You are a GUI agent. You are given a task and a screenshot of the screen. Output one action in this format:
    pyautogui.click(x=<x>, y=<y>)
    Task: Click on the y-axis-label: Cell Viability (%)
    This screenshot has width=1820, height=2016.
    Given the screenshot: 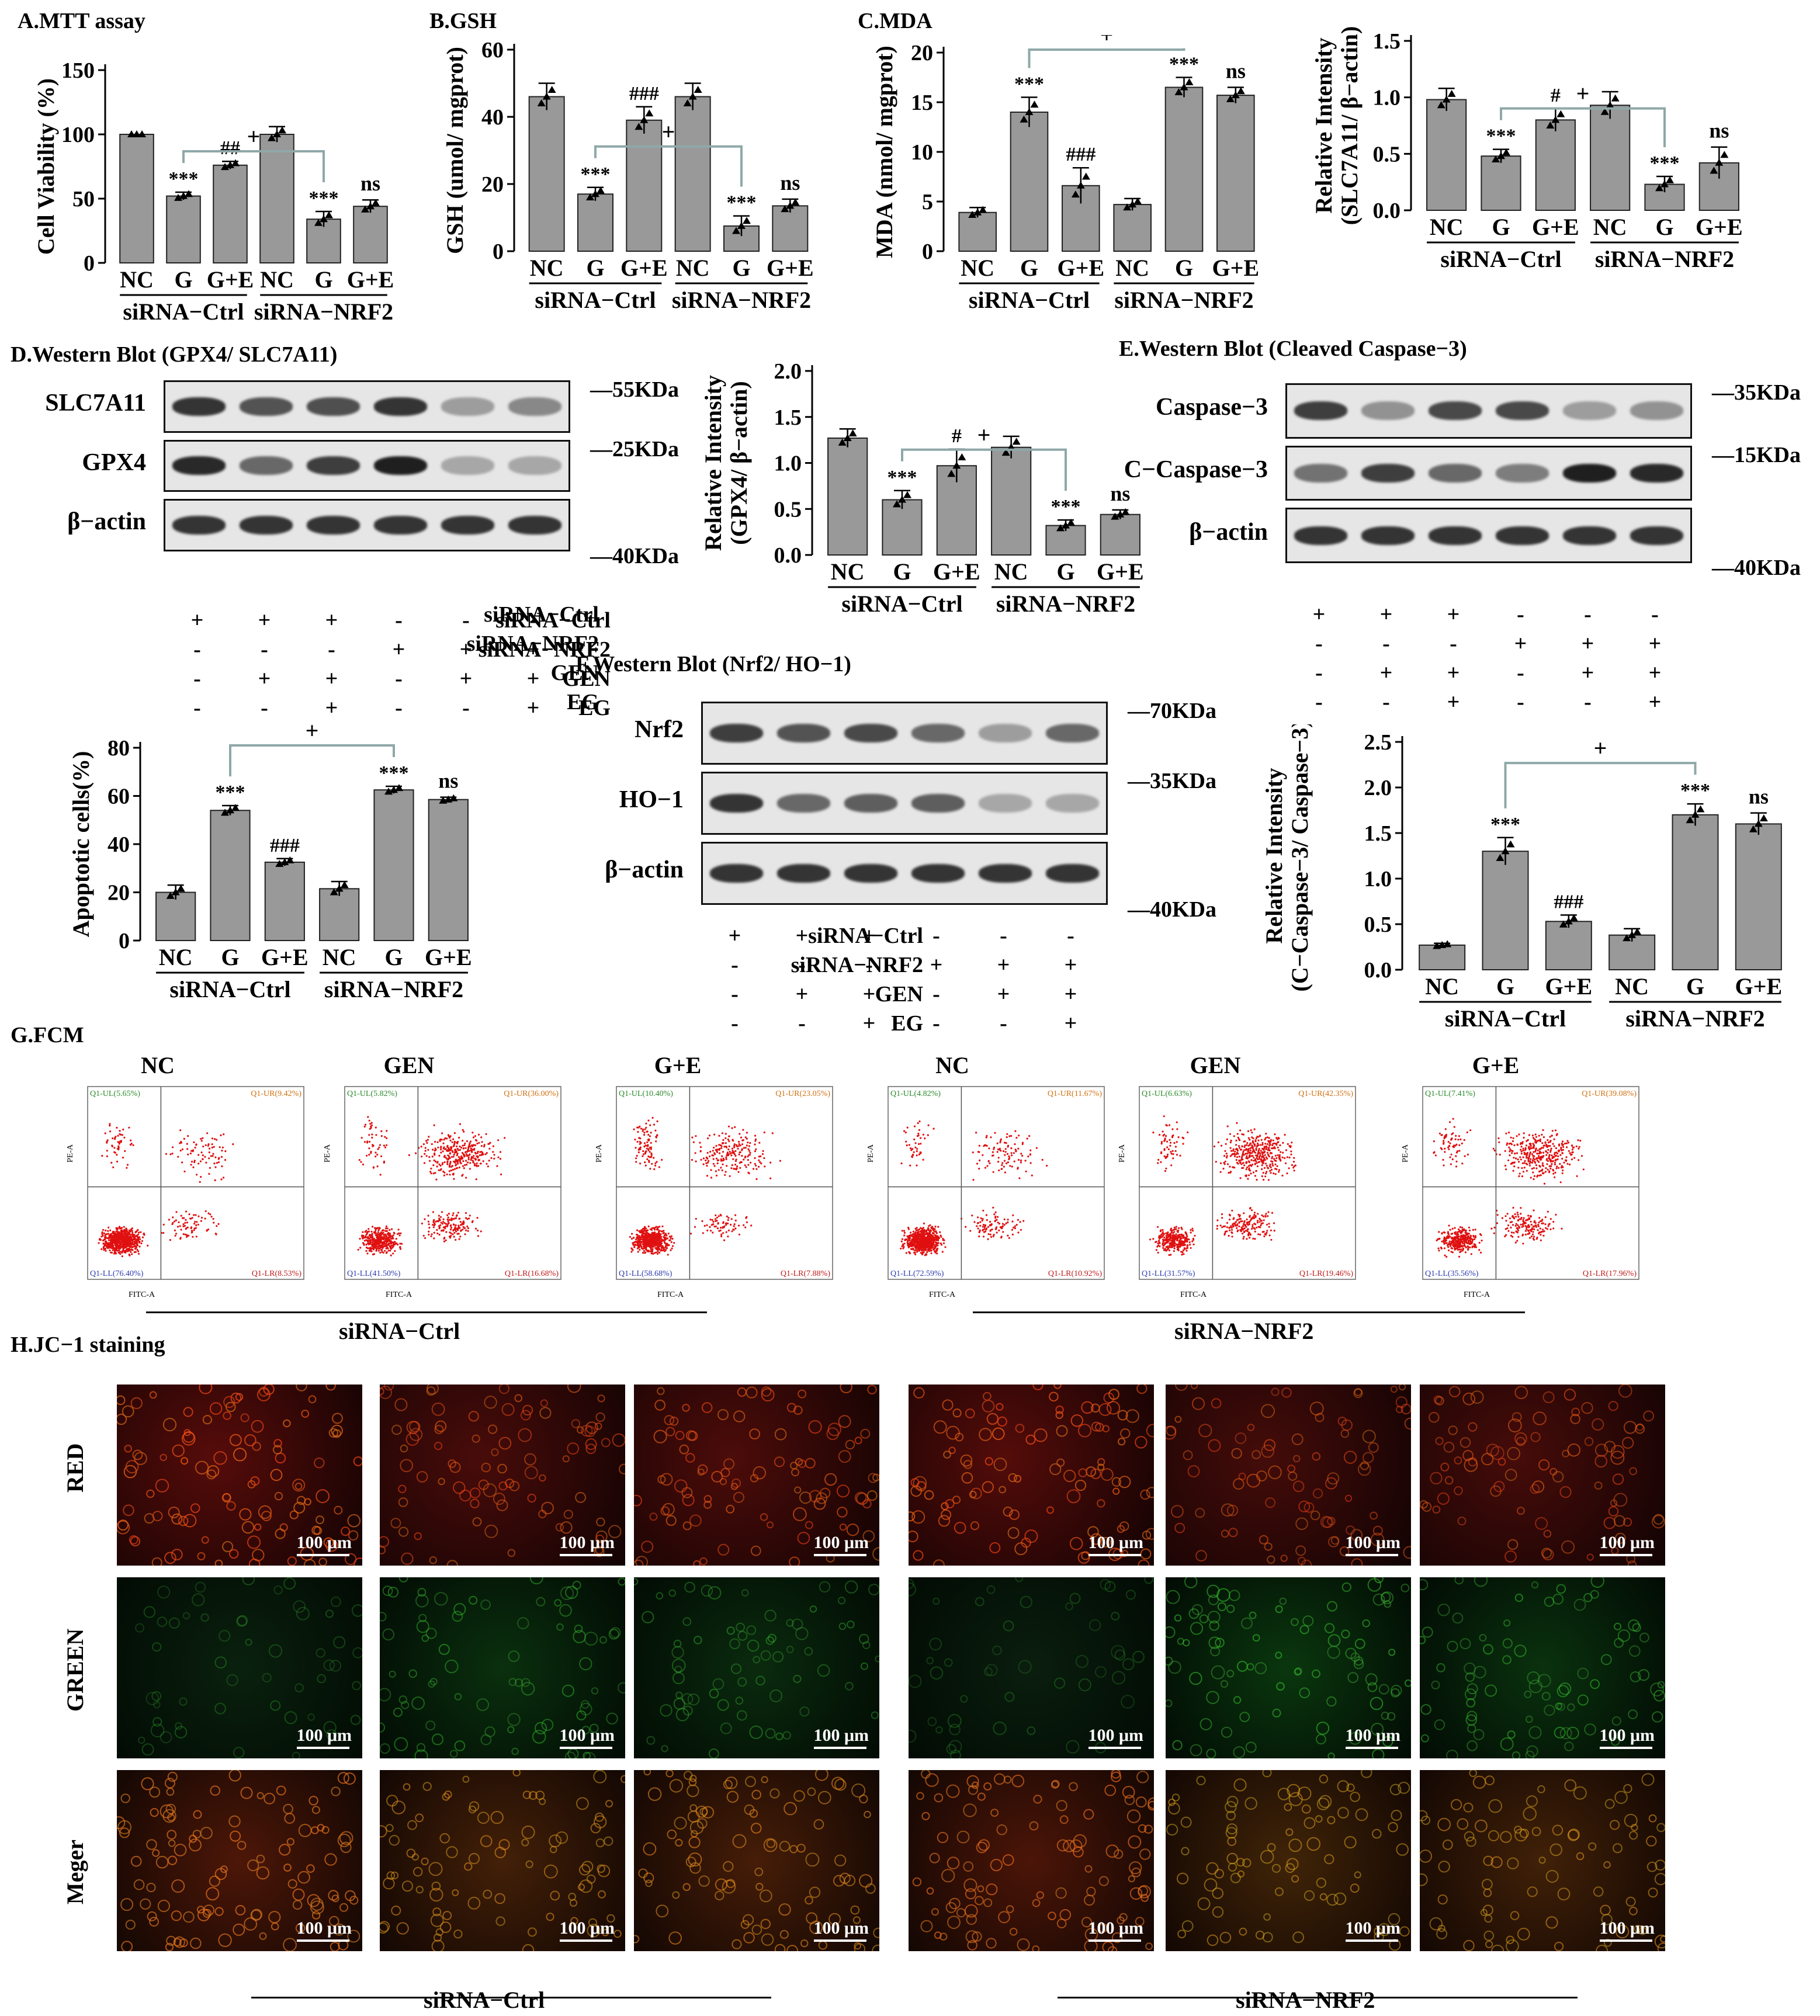 What is the action you would take?
    pyautogui.click(x=46, y=166)
    